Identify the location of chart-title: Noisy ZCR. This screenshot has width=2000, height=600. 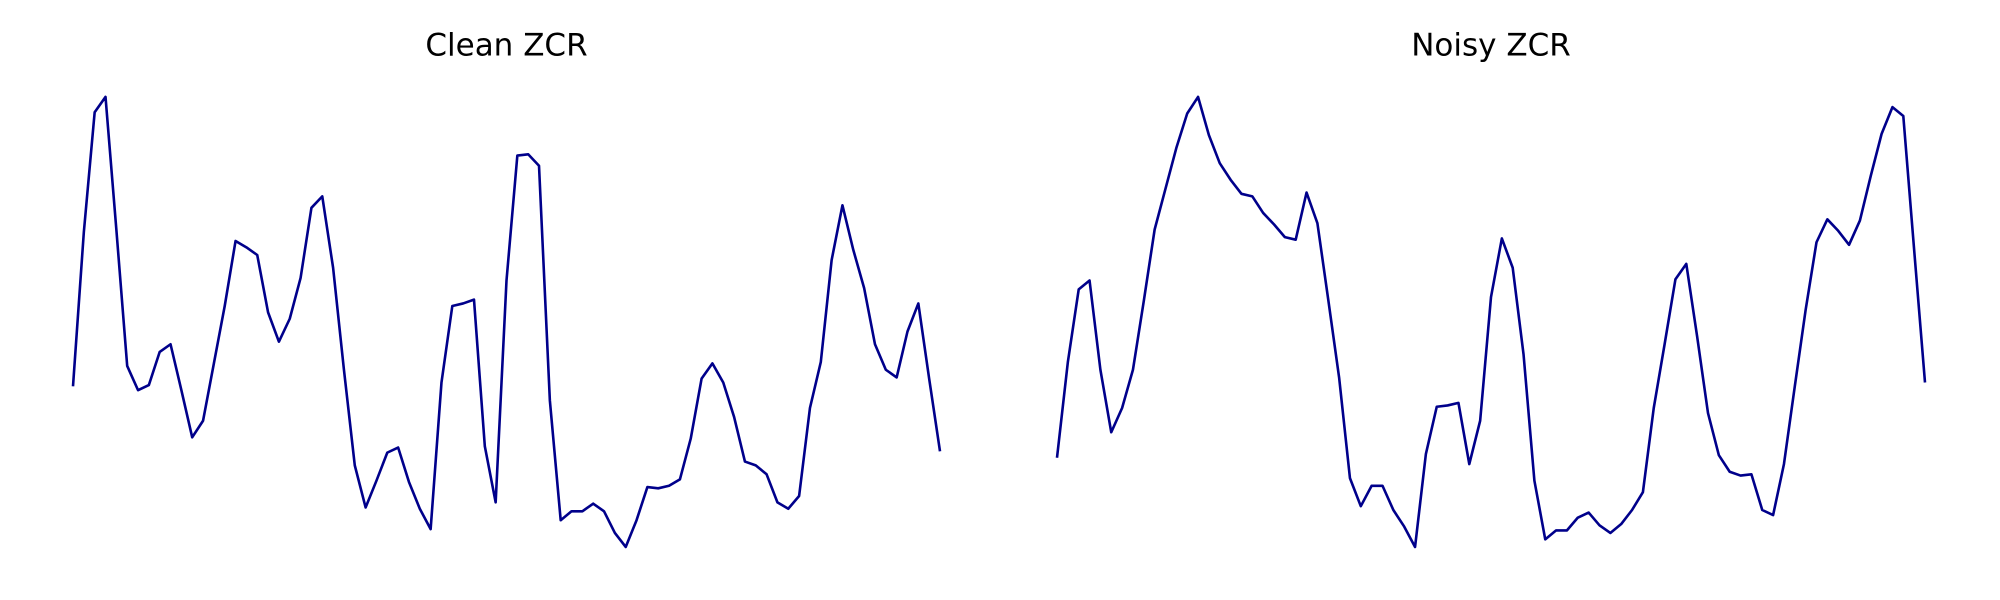
(1491, 46).